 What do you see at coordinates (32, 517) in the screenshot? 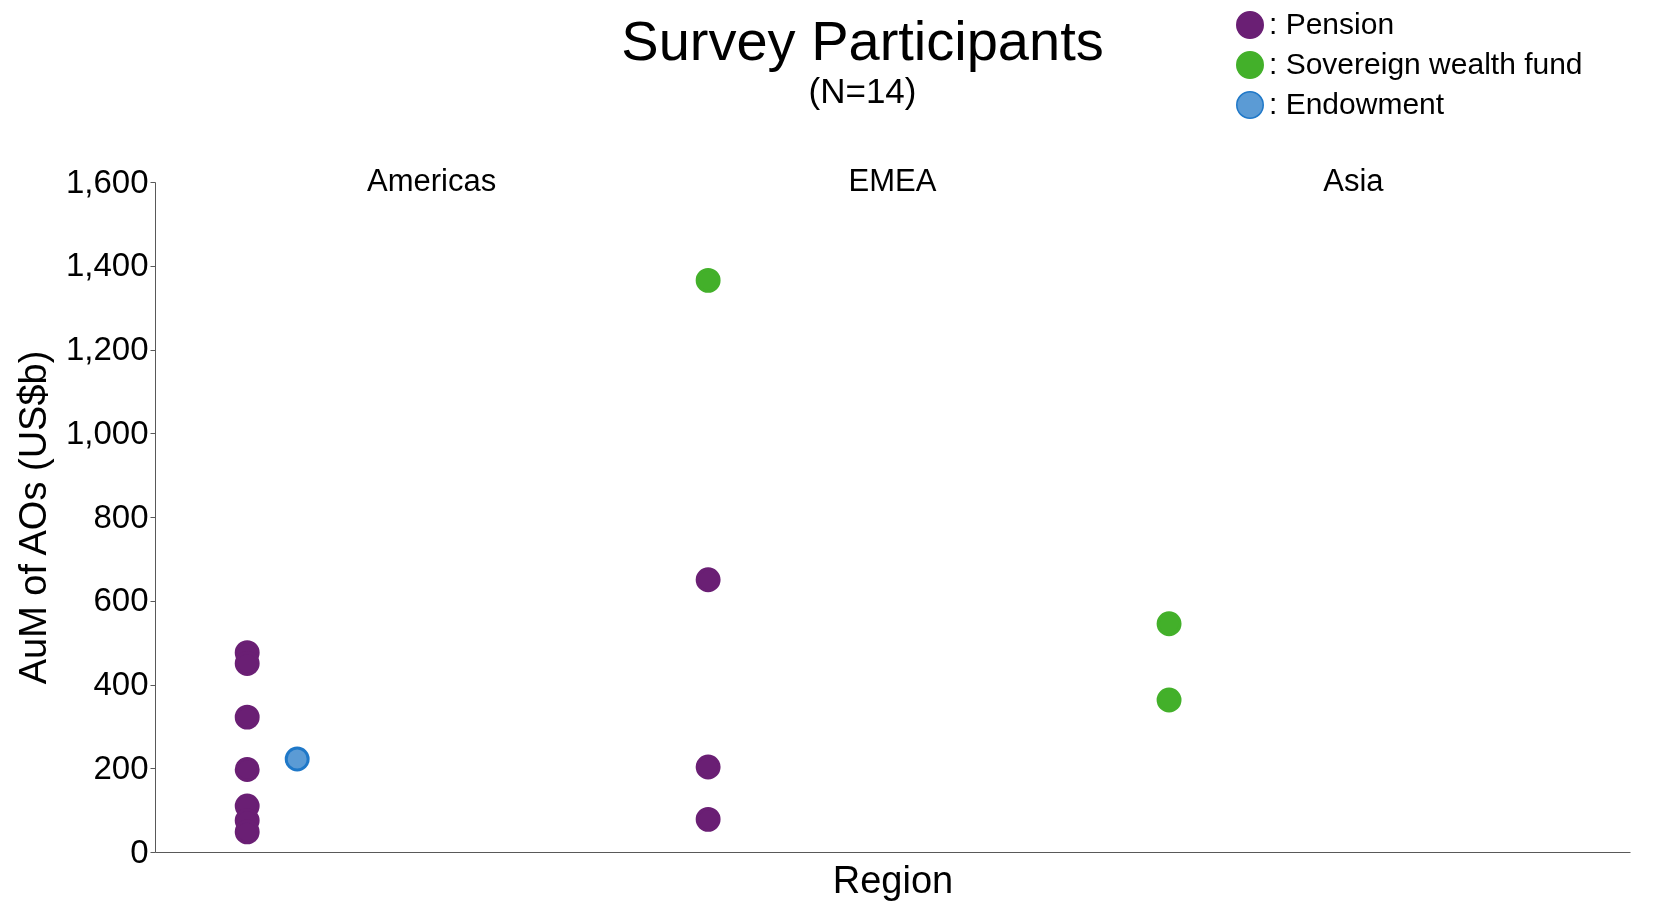
I see `y-axis-title: AuM of AOs (US$b)` at bounding box center [32, 517].